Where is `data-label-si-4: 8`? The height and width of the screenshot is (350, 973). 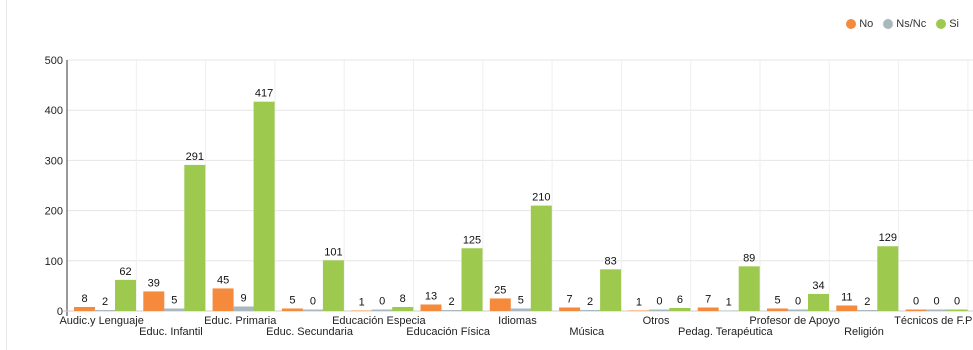
data-label-si-4: 8 is located at coordinates (403, 299).